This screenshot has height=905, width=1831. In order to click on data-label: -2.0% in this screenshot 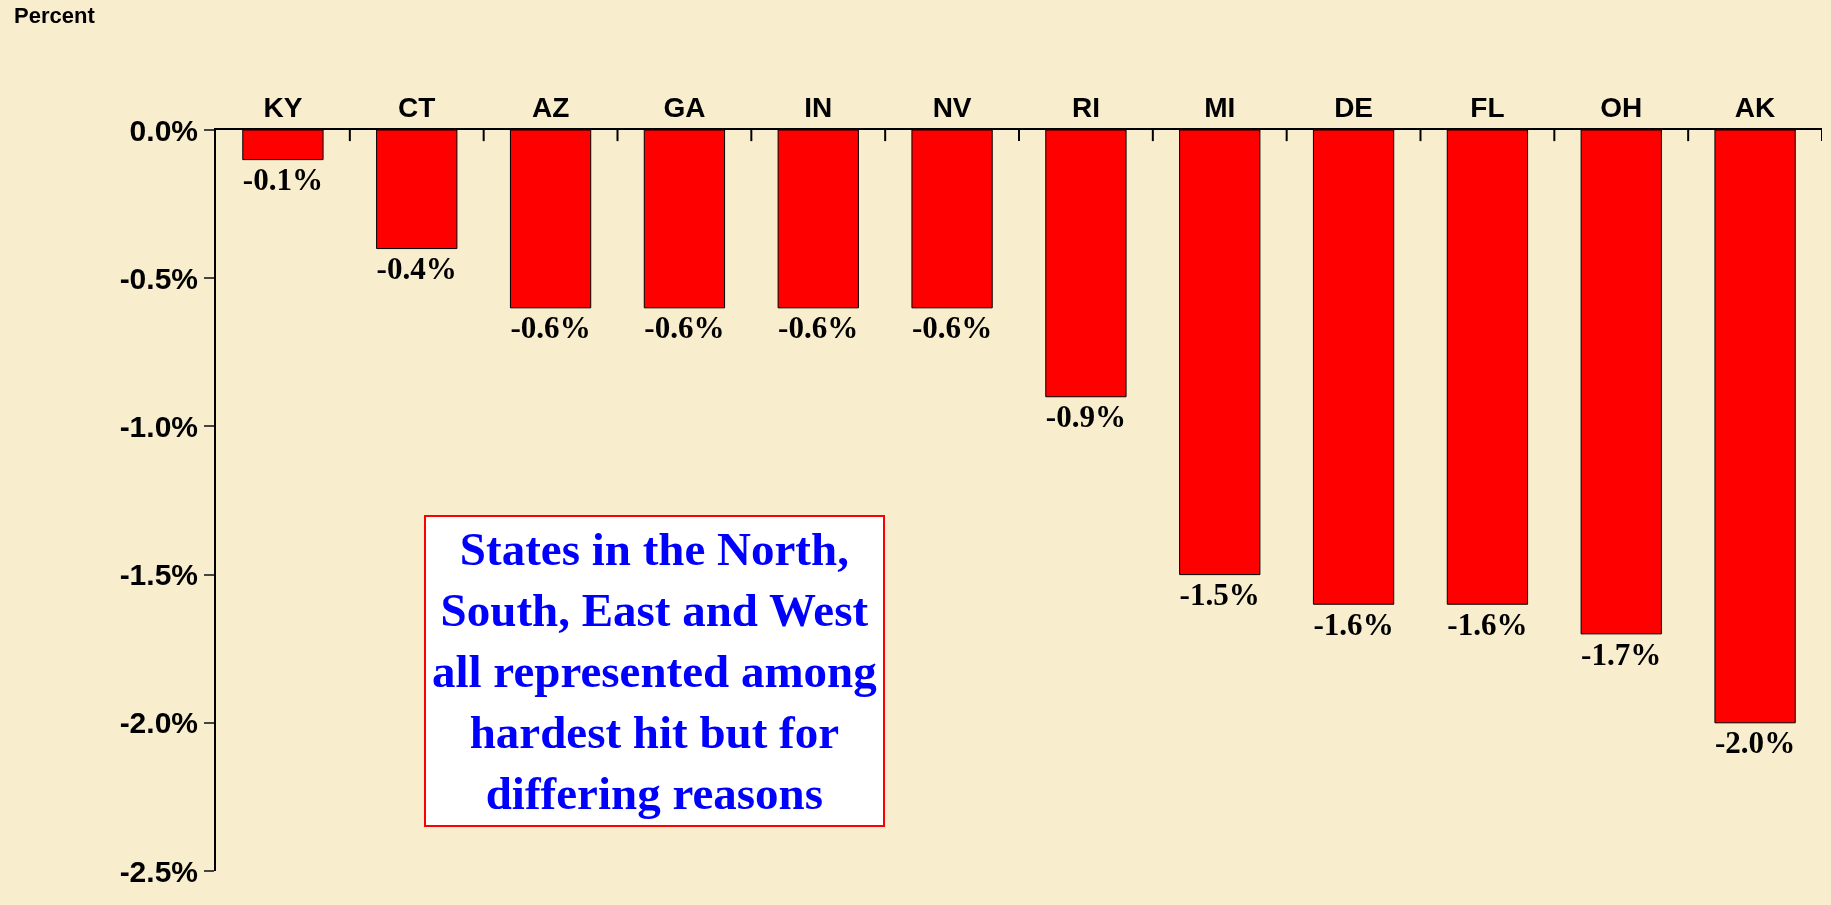, I will do `click(1755, 743)`.